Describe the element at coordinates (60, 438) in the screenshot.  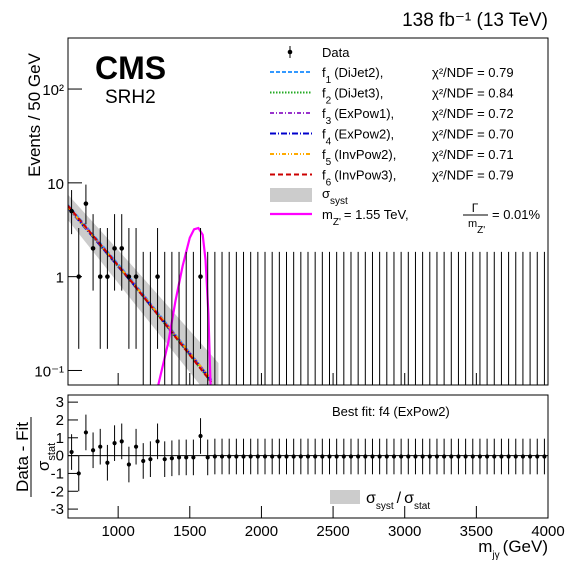
I see `ratio-y-tick-label: 1` at that location.